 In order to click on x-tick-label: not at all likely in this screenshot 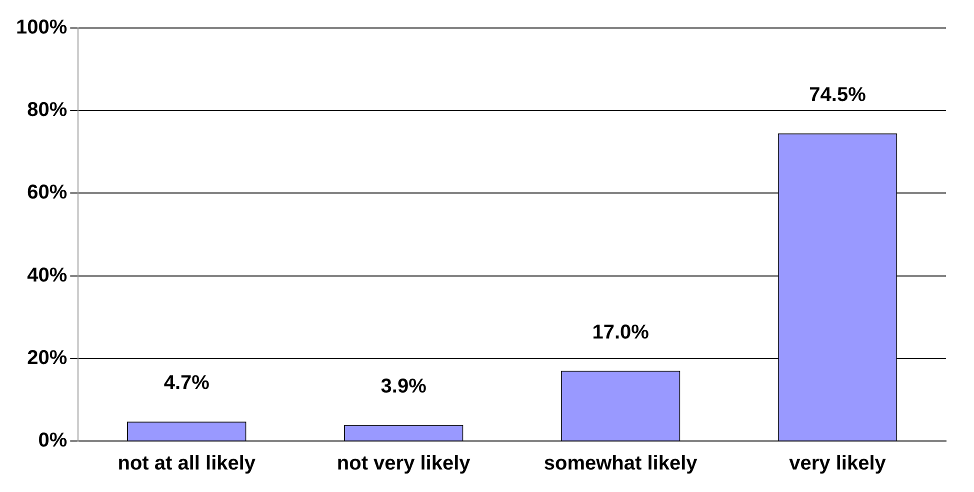, I will do `click(187, 463)`.